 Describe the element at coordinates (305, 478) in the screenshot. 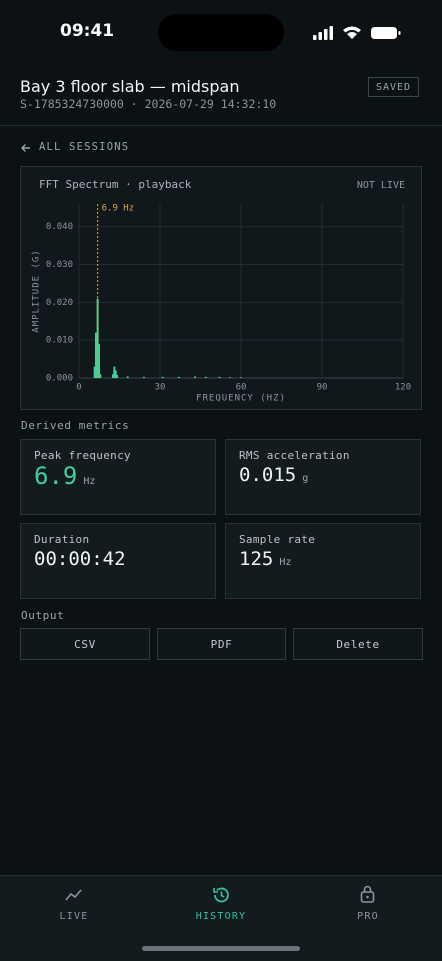

I see `metric-unit: g` at that location.